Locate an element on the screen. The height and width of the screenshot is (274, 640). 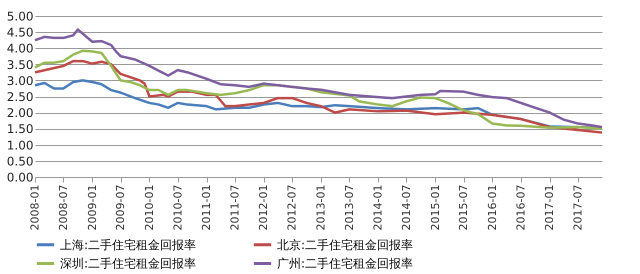
legend-label: 深圳:二手住宅租金回报率 is located at coordinates (128, 263).